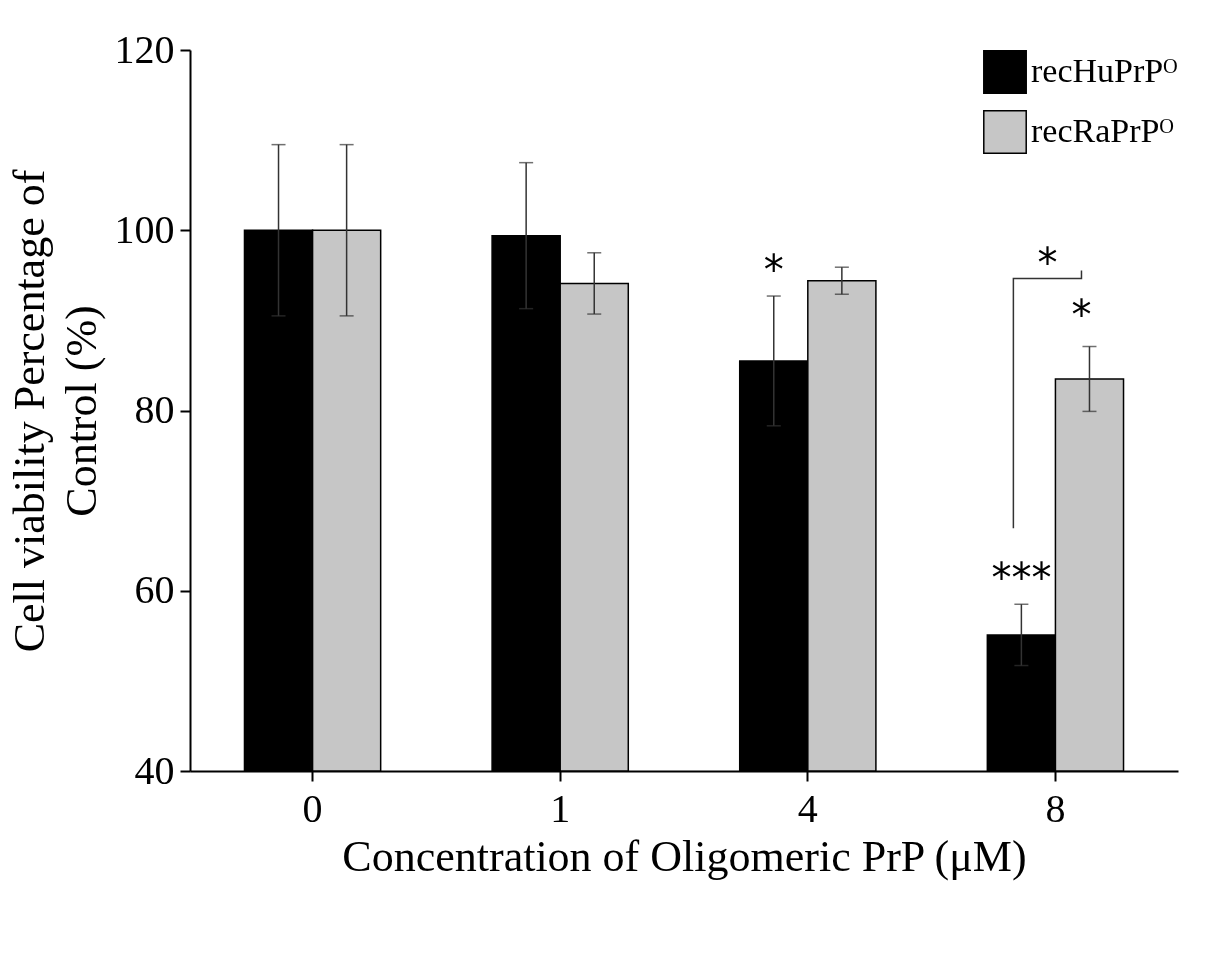  What do you see at coordinates (154, 409) in the screenshot?
I see `y-tick-label: 80` at bounding box center [154, 409].